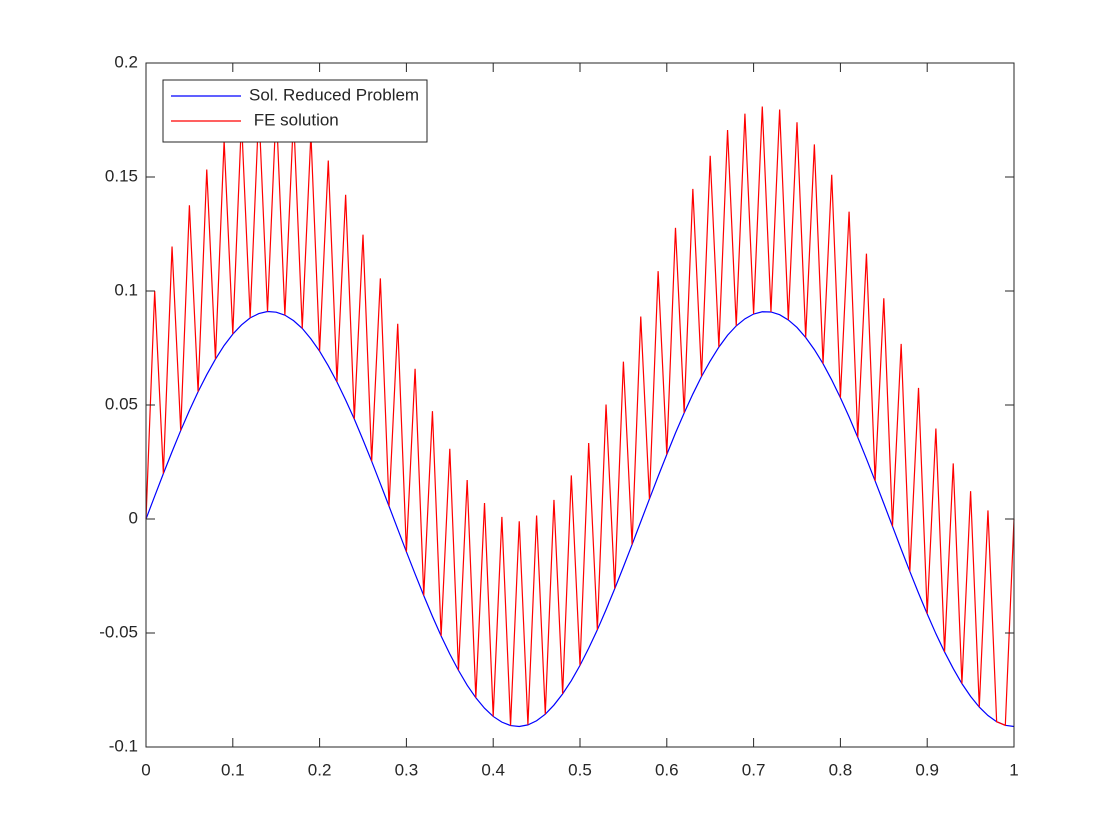  What do you see at coordinates (121, 403) in the screenshot?
I see `y-tick-label: 0.05` at bounding box center [121, 403].